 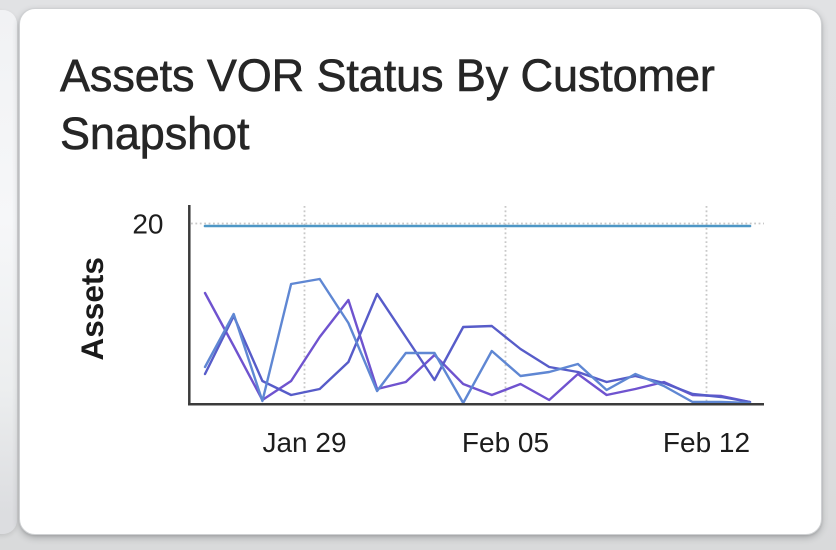 What do you see at coordinates (304, 442) in the screenshot?
I see `svg-text: Jan 29` at bounding box center [304, 442].